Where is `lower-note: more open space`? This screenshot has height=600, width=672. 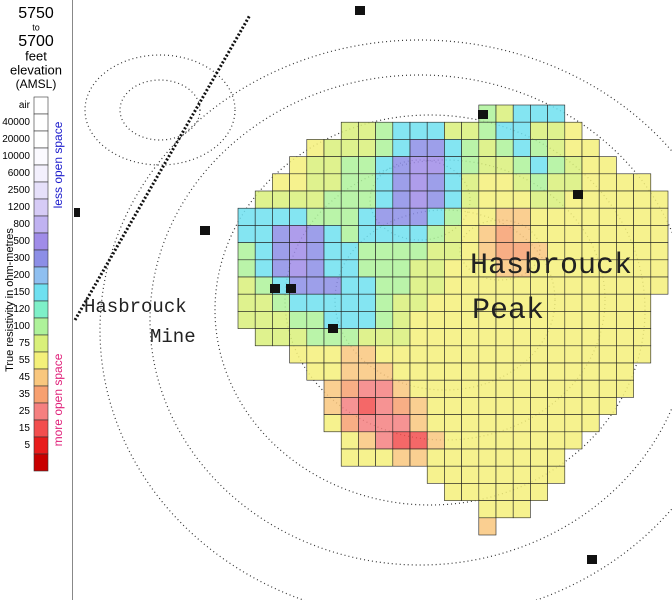 lower-note: more open space is located at coordinates (58, 399).